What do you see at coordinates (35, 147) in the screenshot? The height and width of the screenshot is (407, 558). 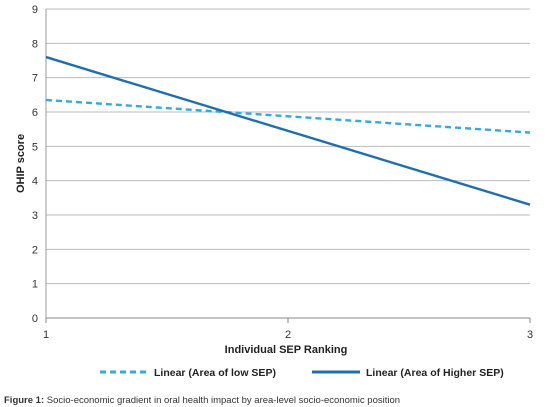 I see `y-tick-label: 5` at bounding box center [35, 147].